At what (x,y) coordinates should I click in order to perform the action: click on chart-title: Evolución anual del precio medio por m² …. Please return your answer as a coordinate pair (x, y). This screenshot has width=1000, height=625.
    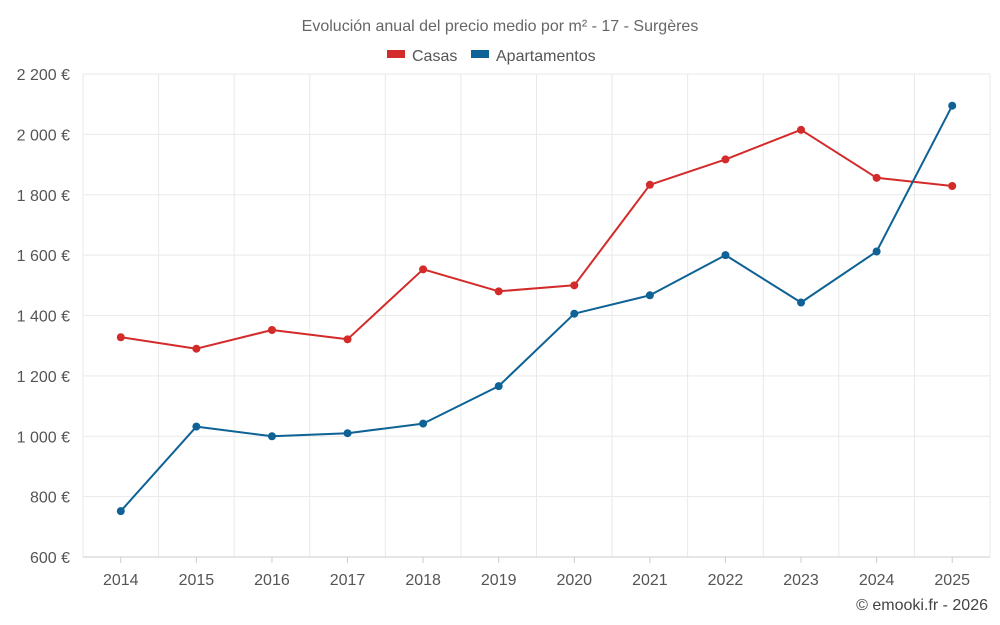
    Looking at the image, I should click on (500, 26).